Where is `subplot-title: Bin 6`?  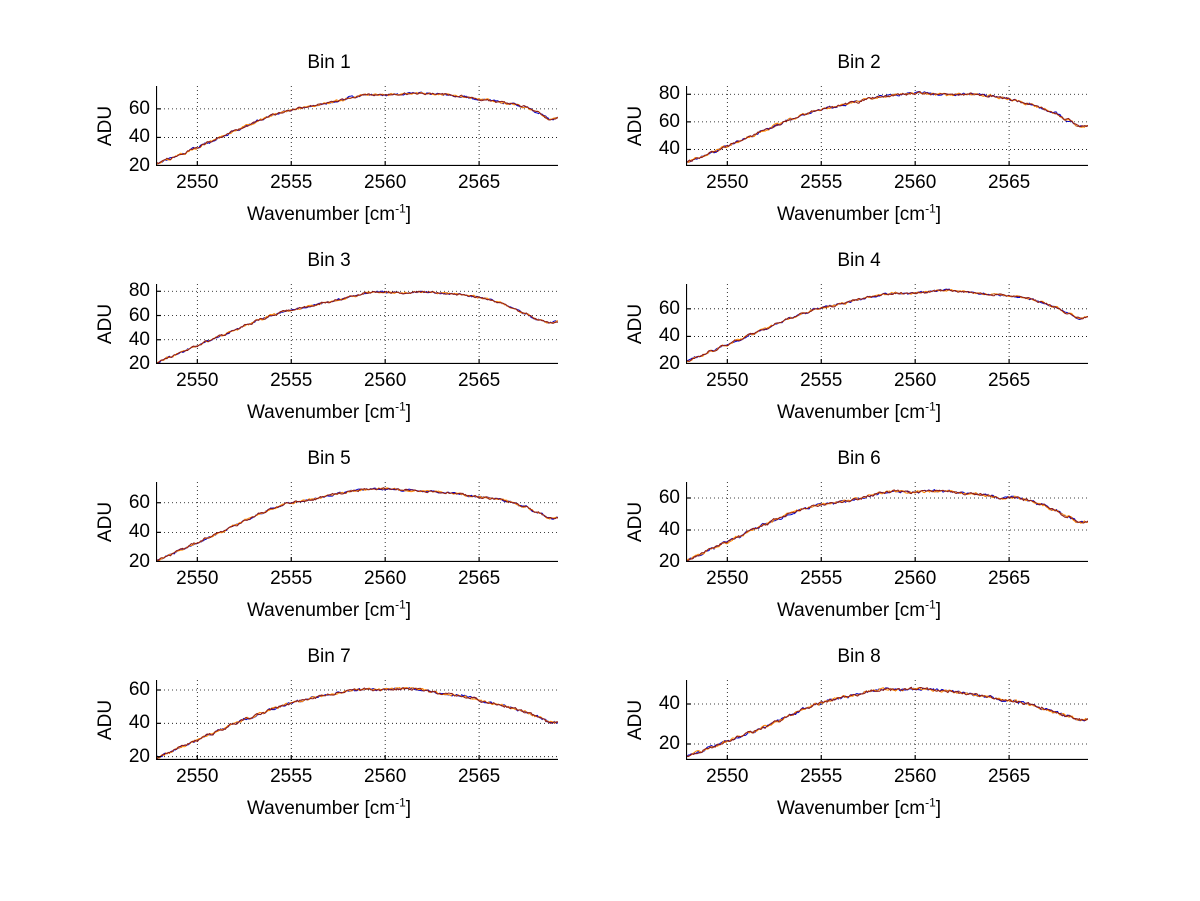 subplot-title: Bin 6 is located at coordinates (859, 458).